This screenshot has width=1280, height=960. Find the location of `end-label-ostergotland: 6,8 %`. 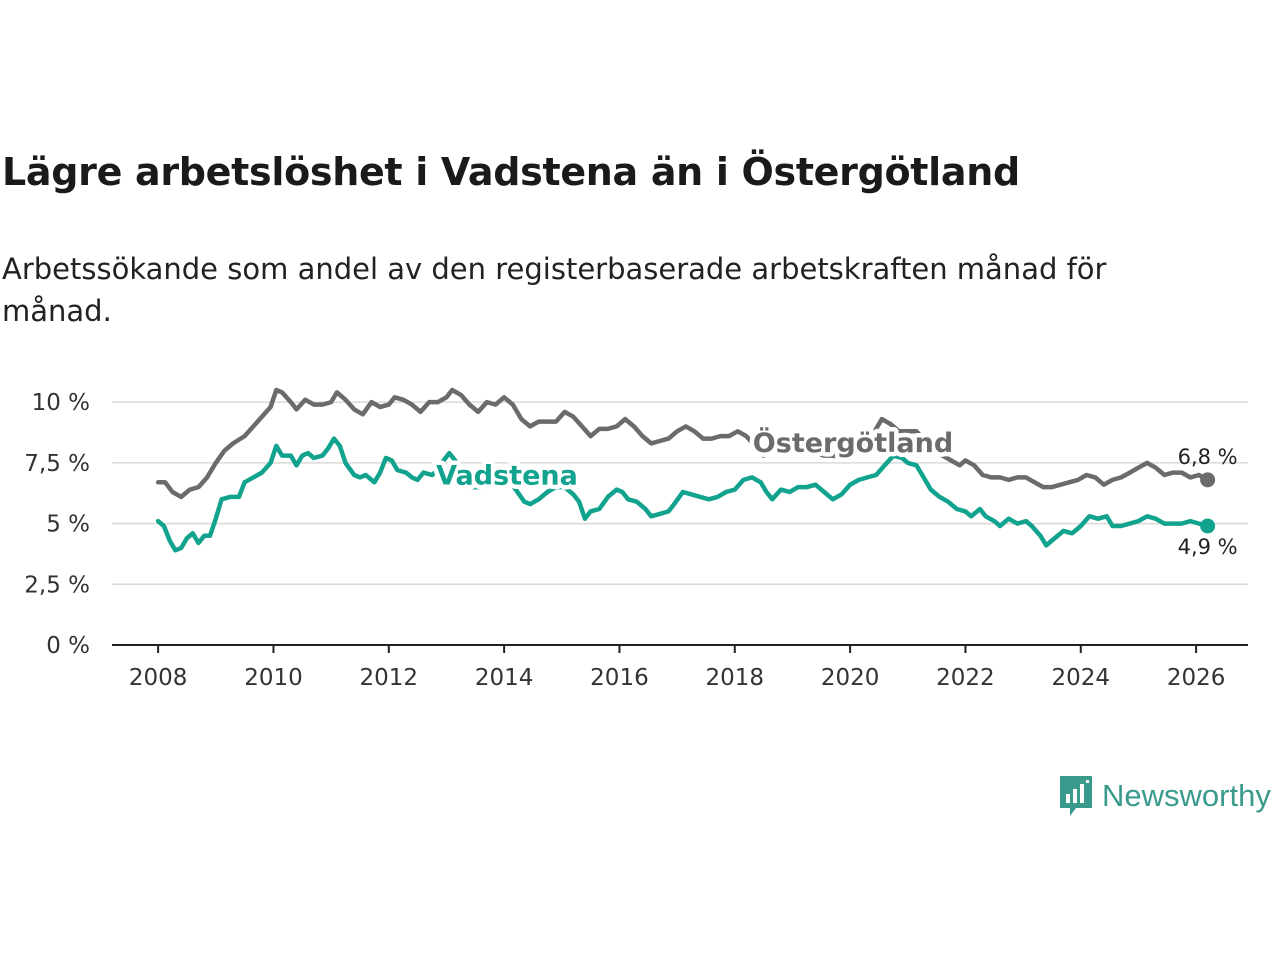

end-label-ostergotland: 6,8 % is located at coordinates (1208, 457).